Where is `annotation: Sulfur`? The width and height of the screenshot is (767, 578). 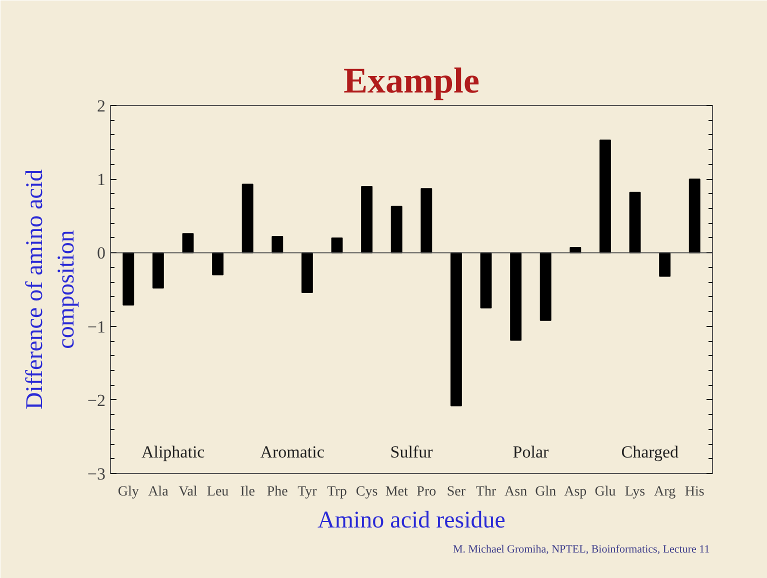 annotation: Sulfur is located at coordinates (412, 452).